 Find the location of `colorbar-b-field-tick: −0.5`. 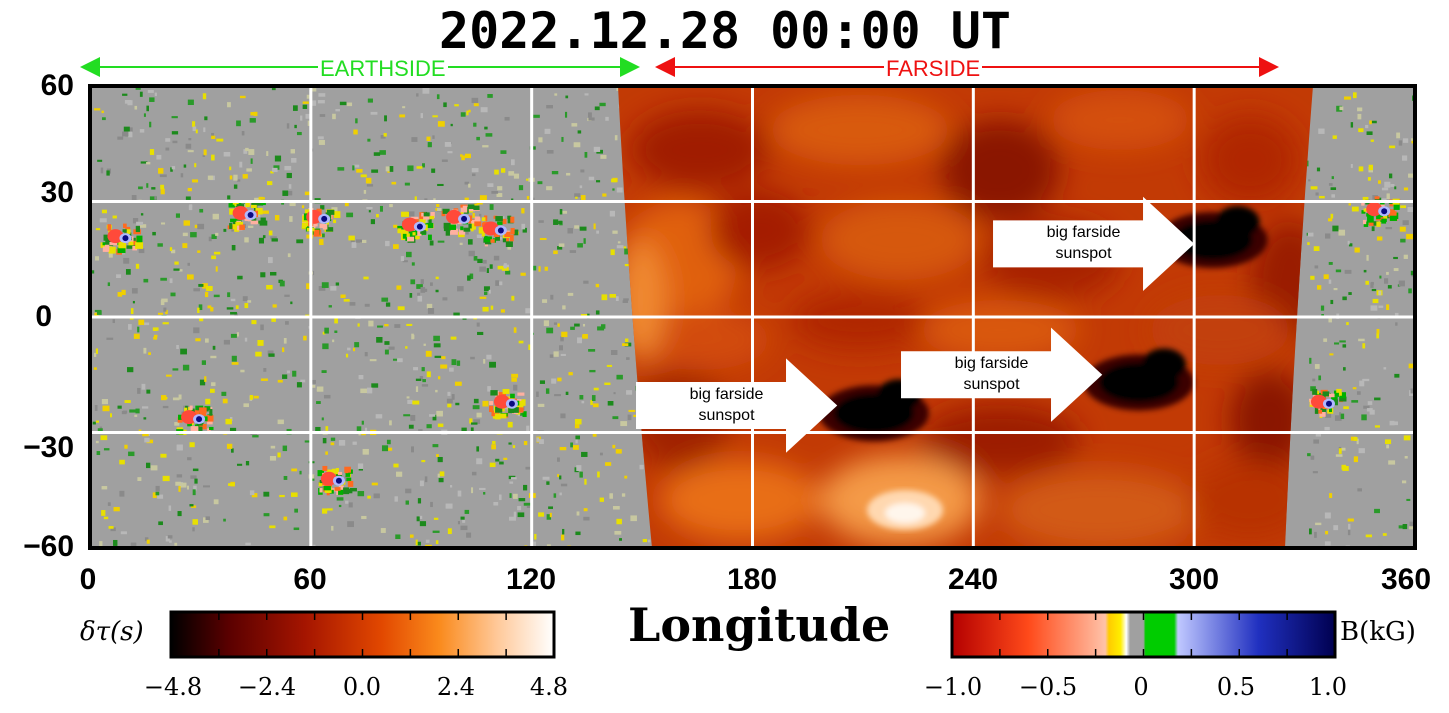

colorbar-b-field-tick: −0.5 is located at coordinates (1048, 687).